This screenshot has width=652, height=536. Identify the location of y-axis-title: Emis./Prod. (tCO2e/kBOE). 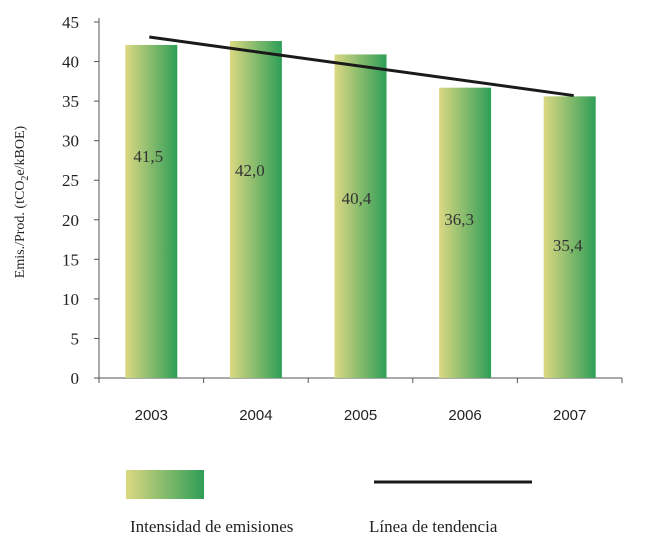
(22, 201).